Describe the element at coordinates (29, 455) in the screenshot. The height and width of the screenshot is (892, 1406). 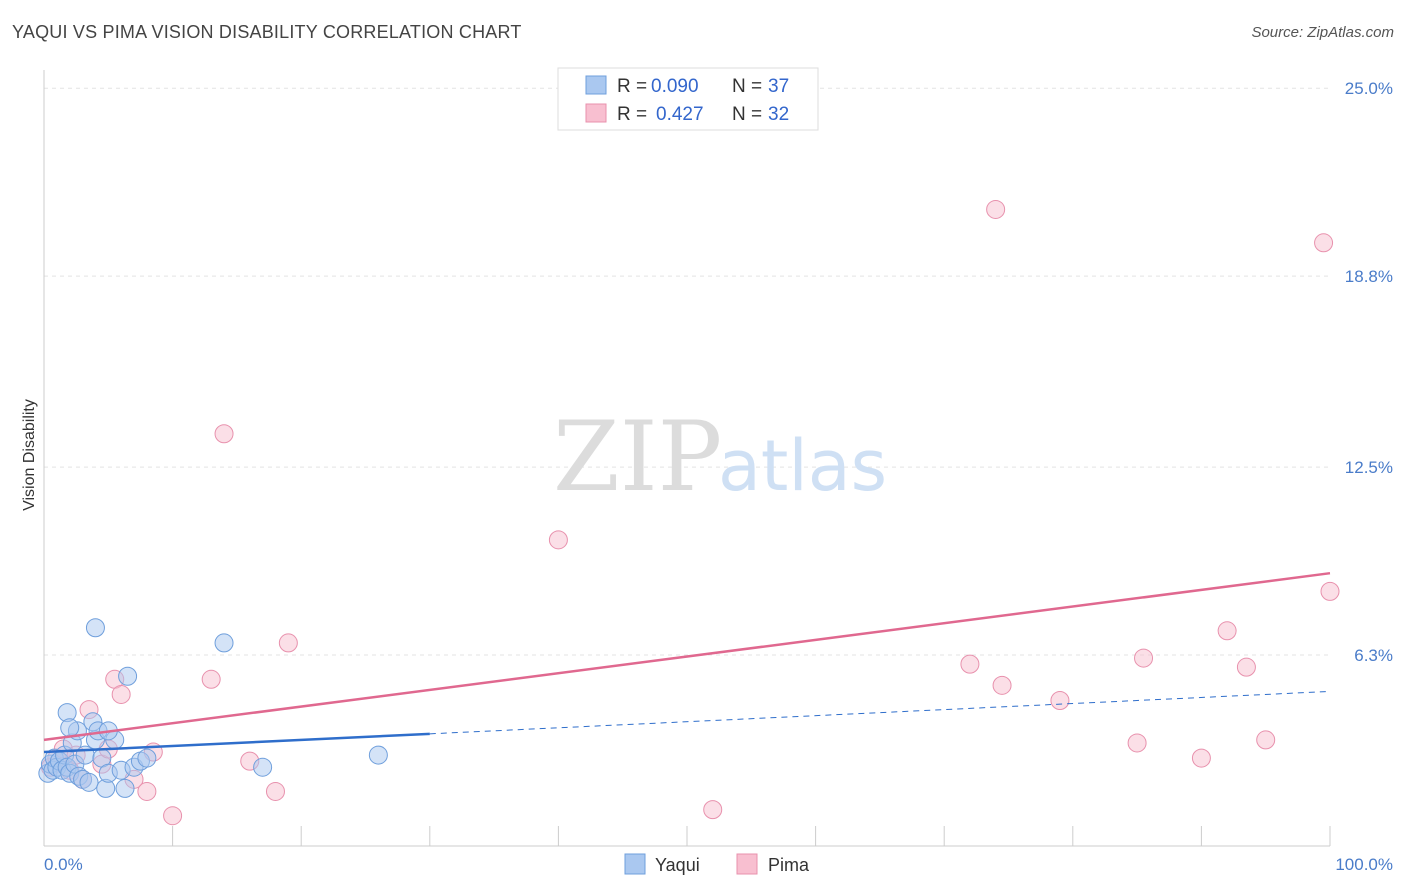
I see `y-axis-label: Vision Disability` at that location.